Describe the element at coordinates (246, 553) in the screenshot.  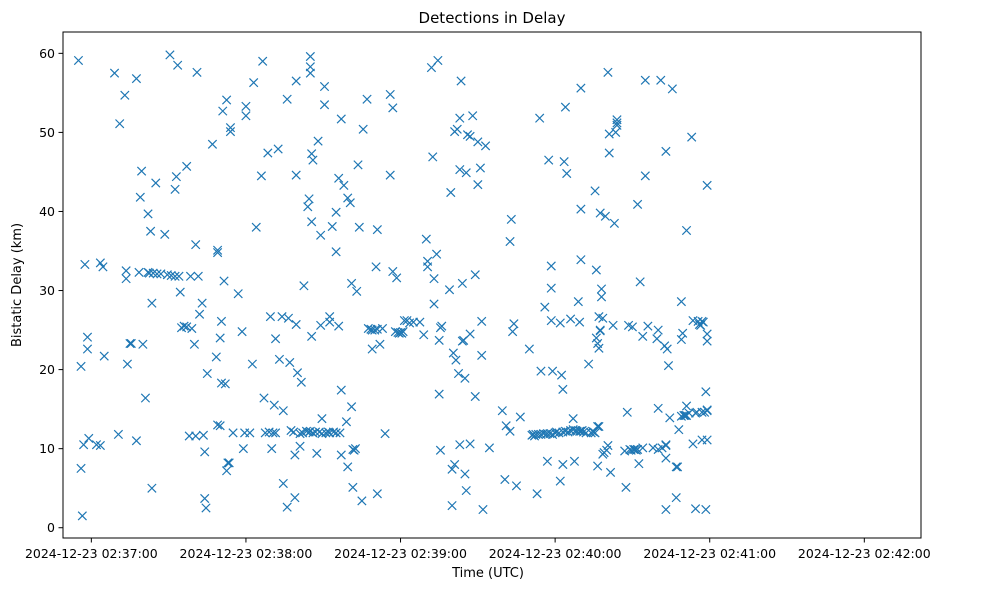
I see `x-tick-label: 2024-12-23 02:38:00` at that location.